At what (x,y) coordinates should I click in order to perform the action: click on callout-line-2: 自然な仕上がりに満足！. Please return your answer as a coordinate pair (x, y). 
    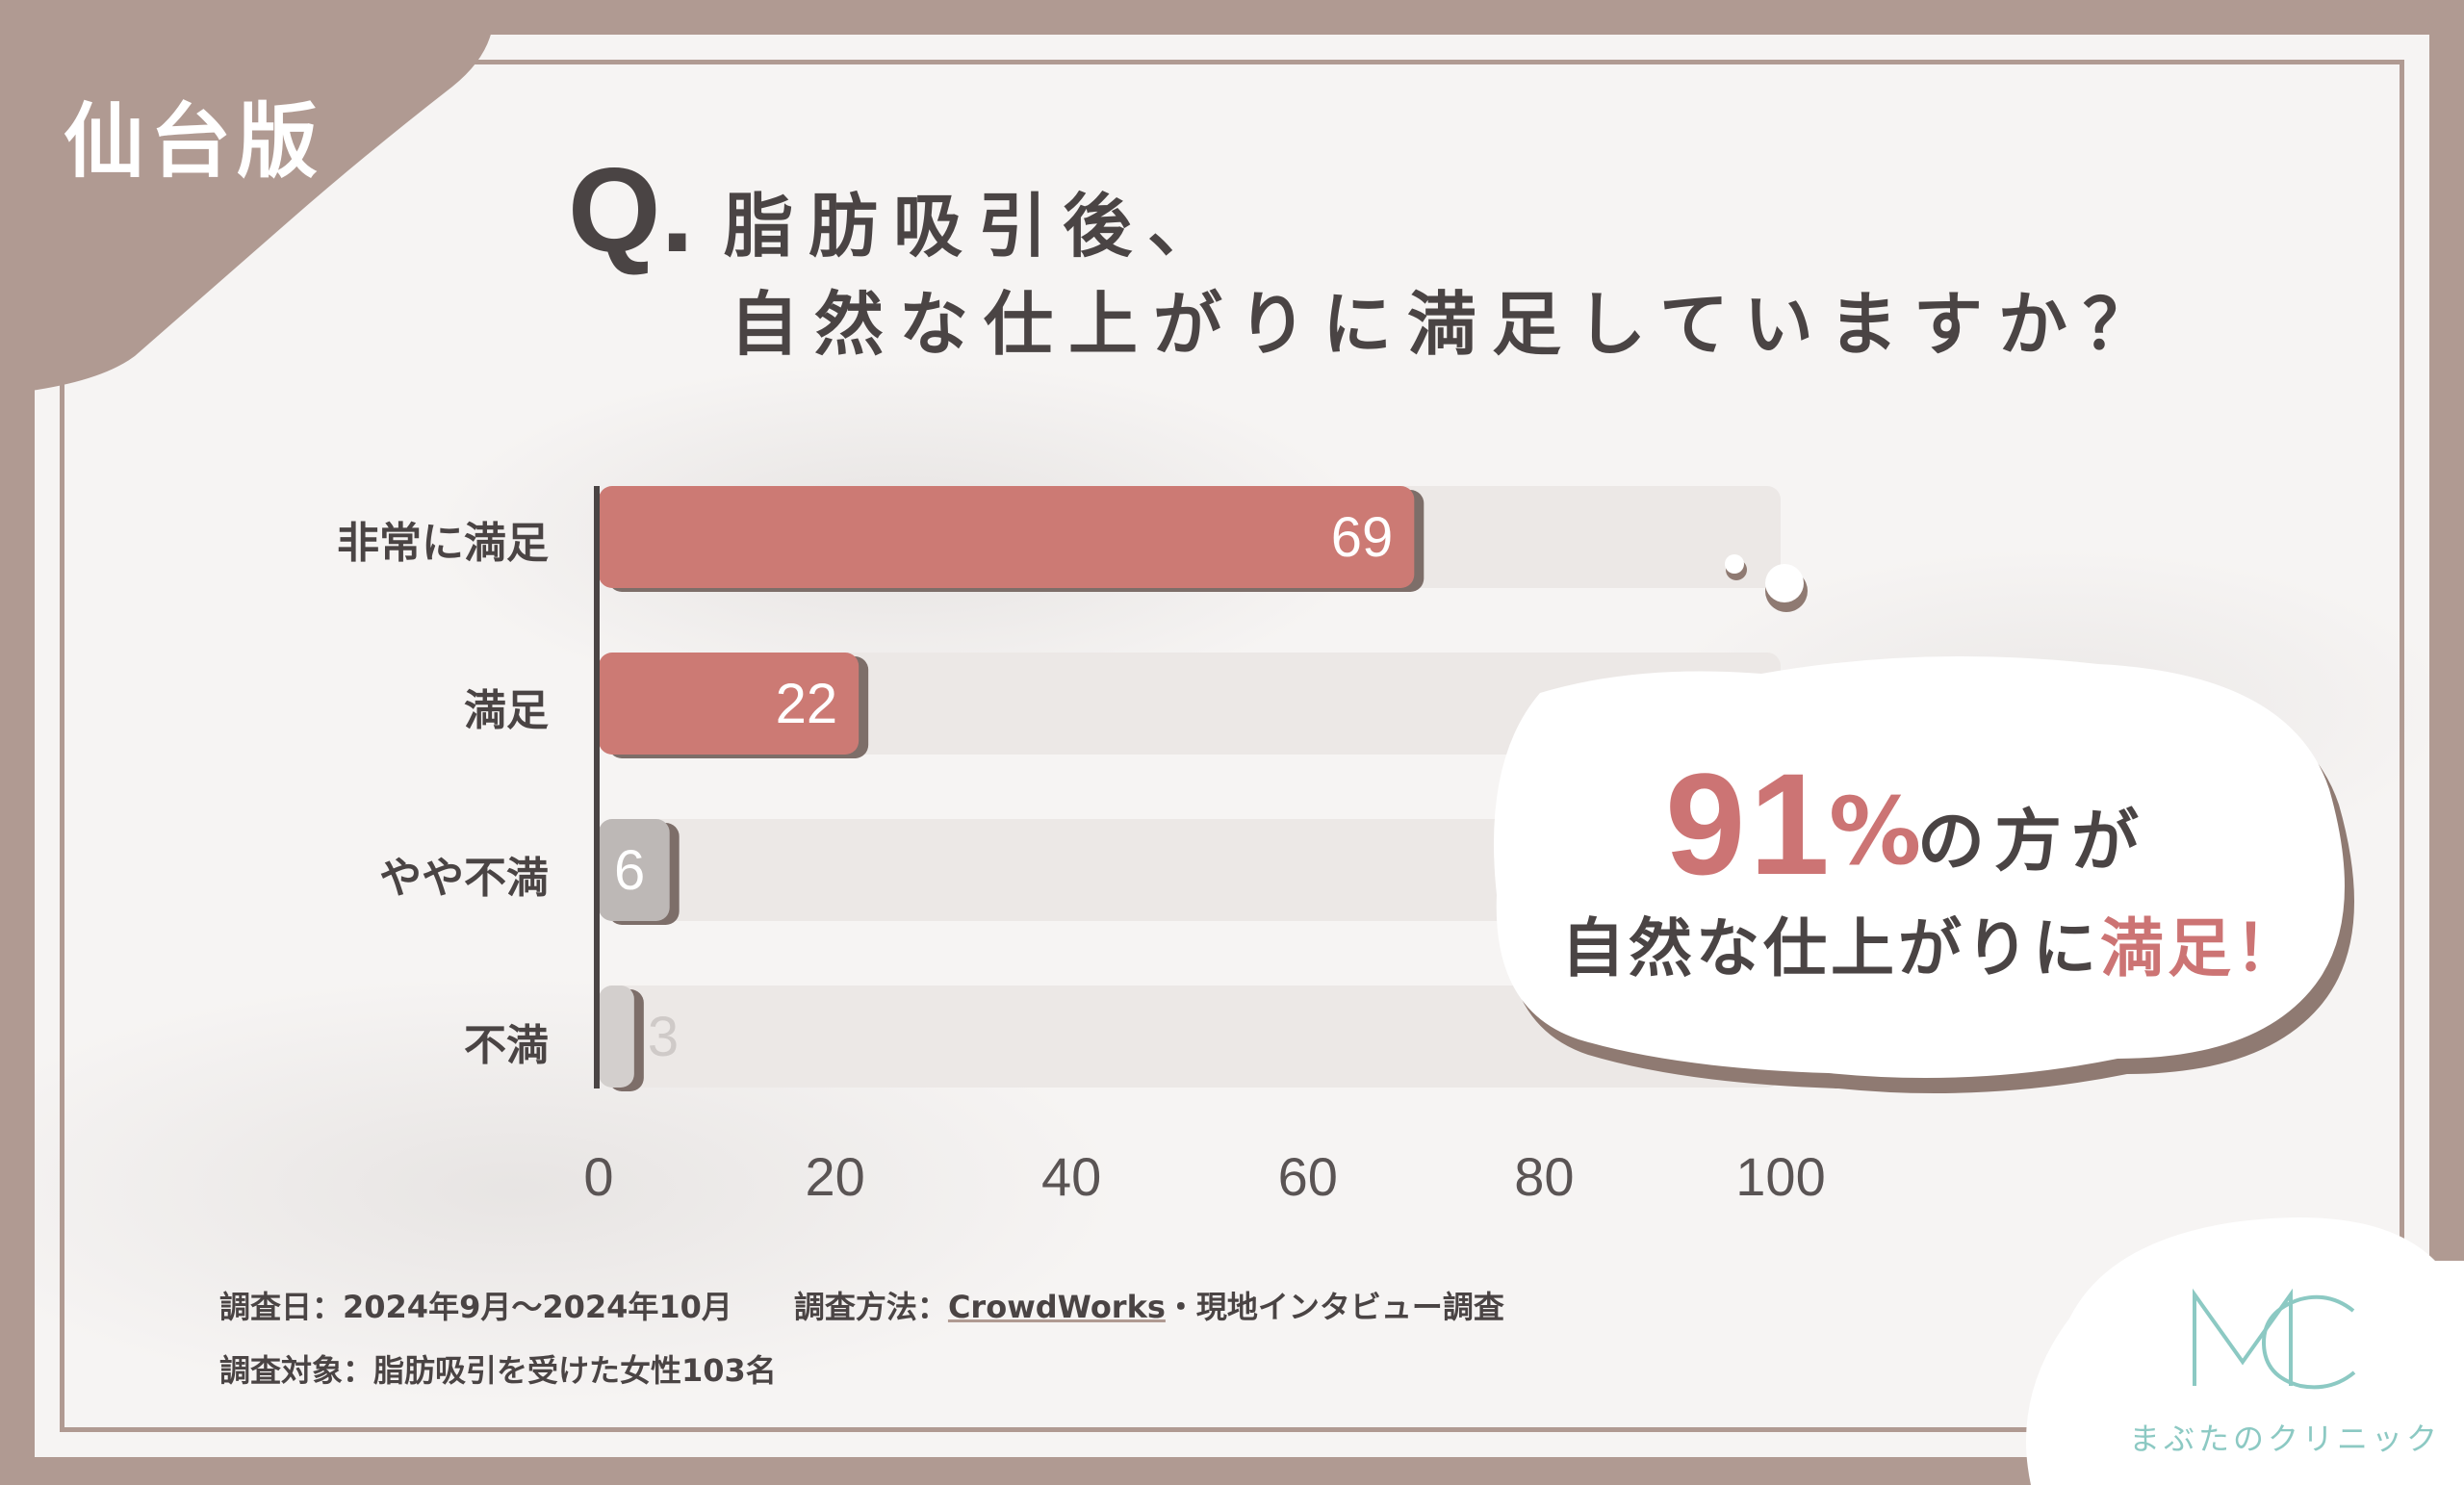
    Looking at the image, I should click on (1931, 943).